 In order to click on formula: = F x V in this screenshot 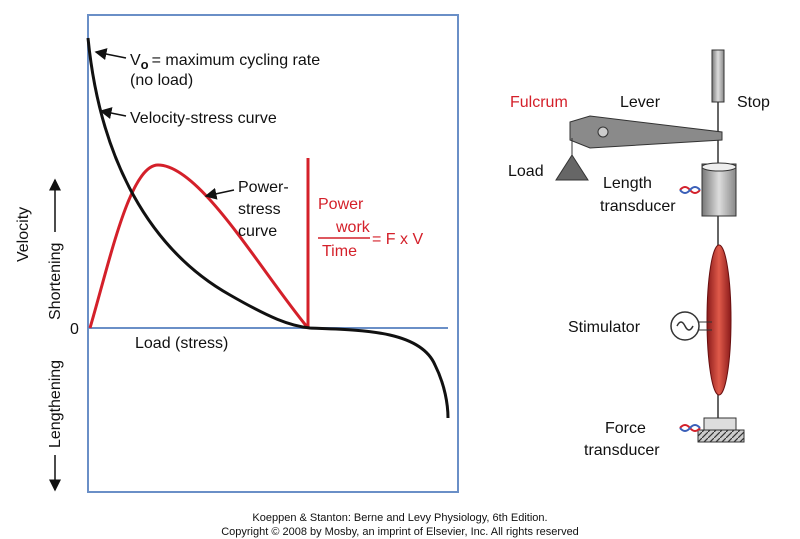, I will do `click(397, 239)`.